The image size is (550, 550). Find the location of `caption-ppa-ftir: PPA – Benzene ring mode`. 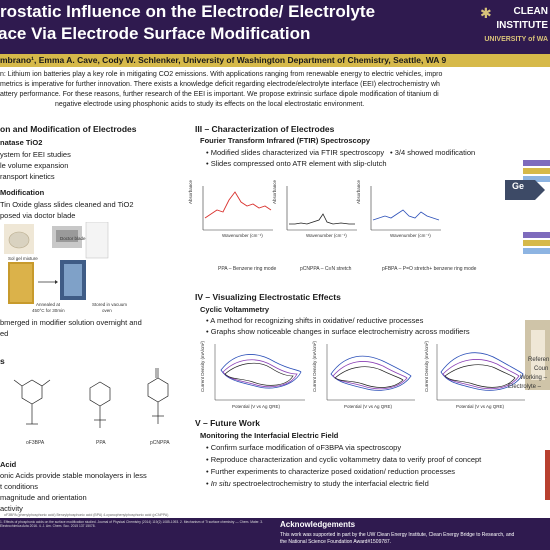

caption-ppa-ftir: PPA – Benzene ring mode is located at coordinates (247, 269).